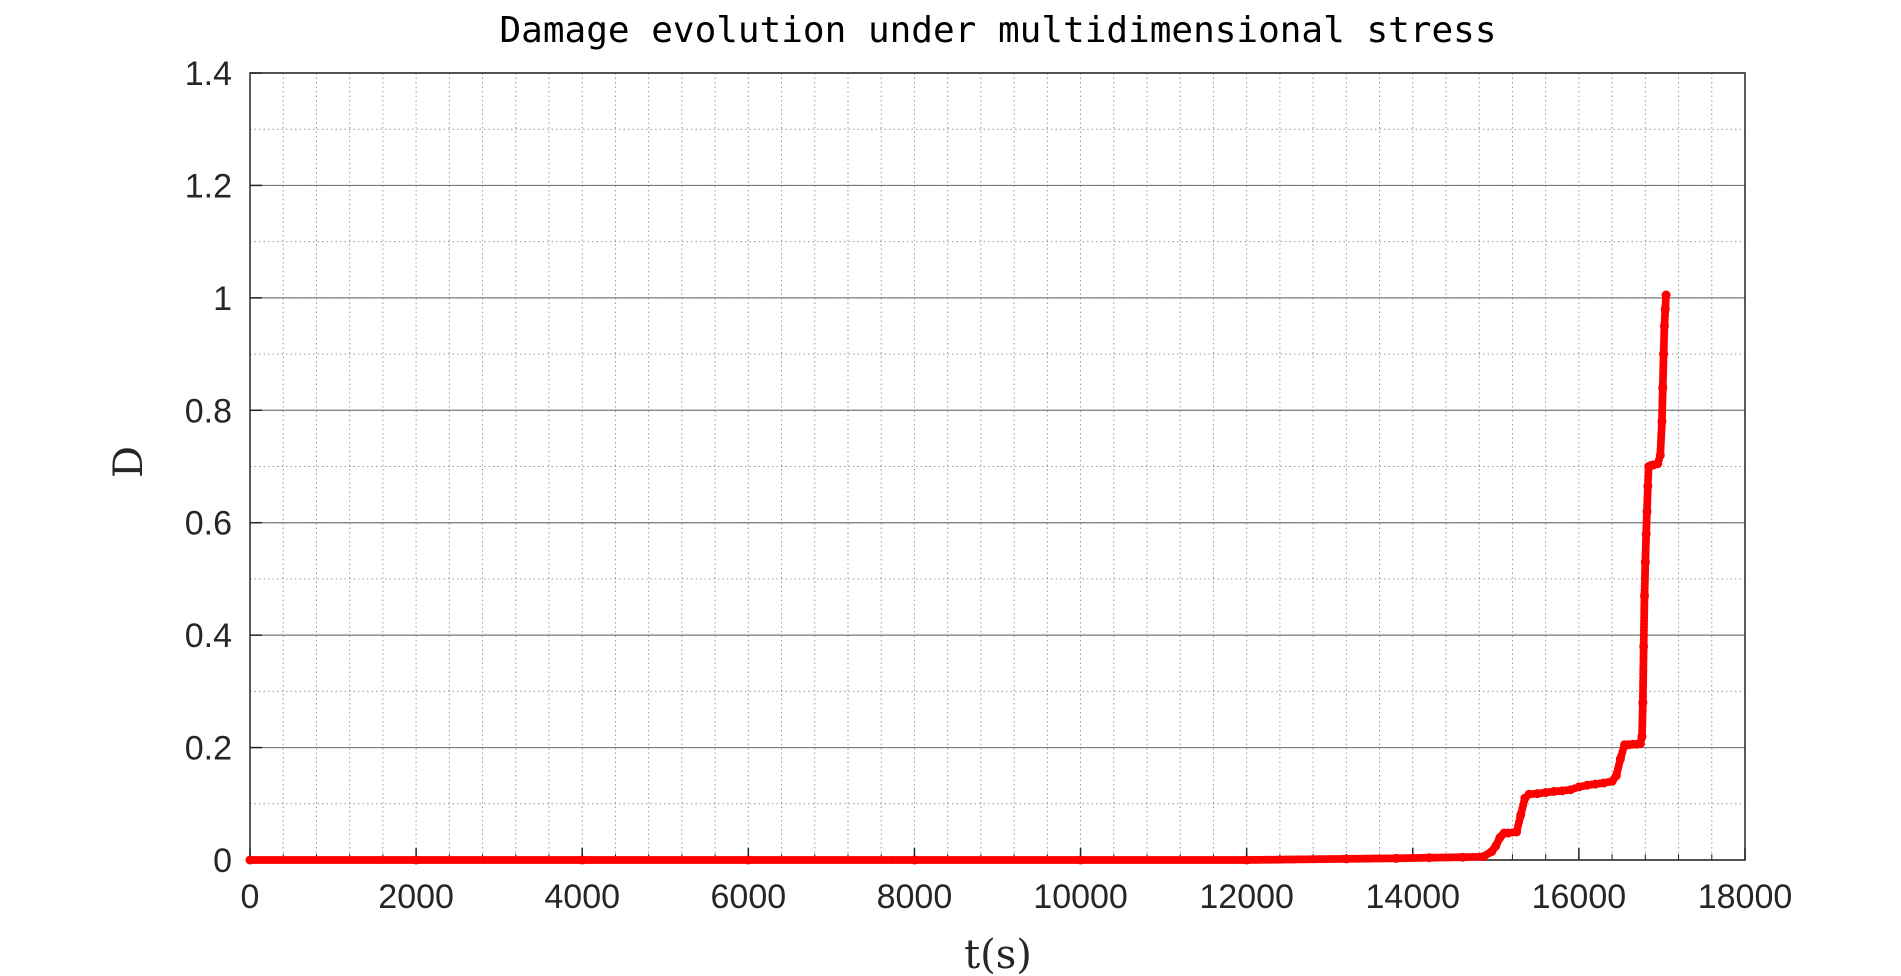  What do you see at coordinates (998, 954) in the screenshot?
I see `x-axis-label: t(s)` at bounding box center [998, 954].